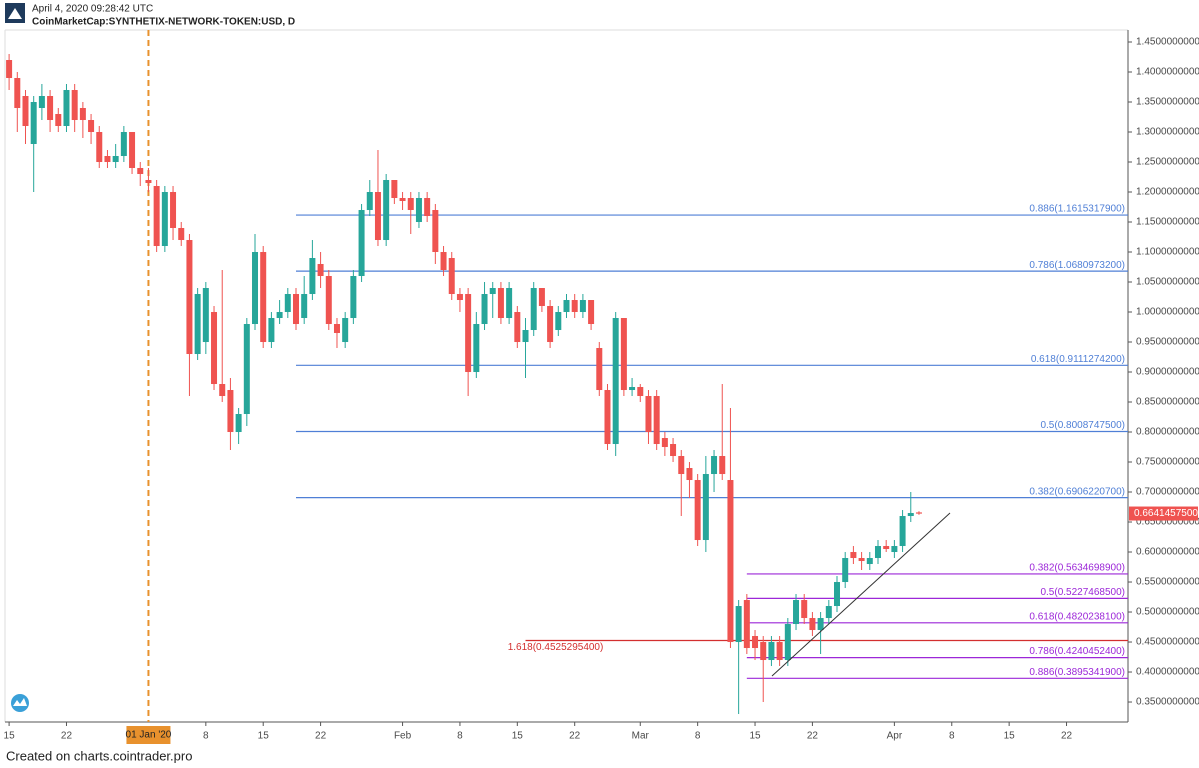 The height and width of the screenshot is (768, 1199). Describe the element at coordinates (1167, 72) in the screenshot. I see `y-tick-label: 1.4000000000` at that location.